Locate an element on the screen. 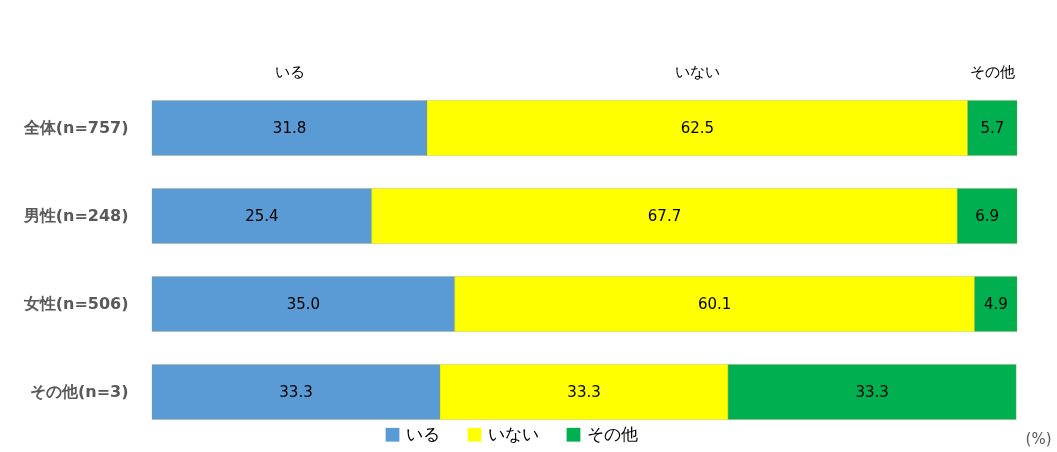  legend-label: その他 is located at coordinates (612, 433).